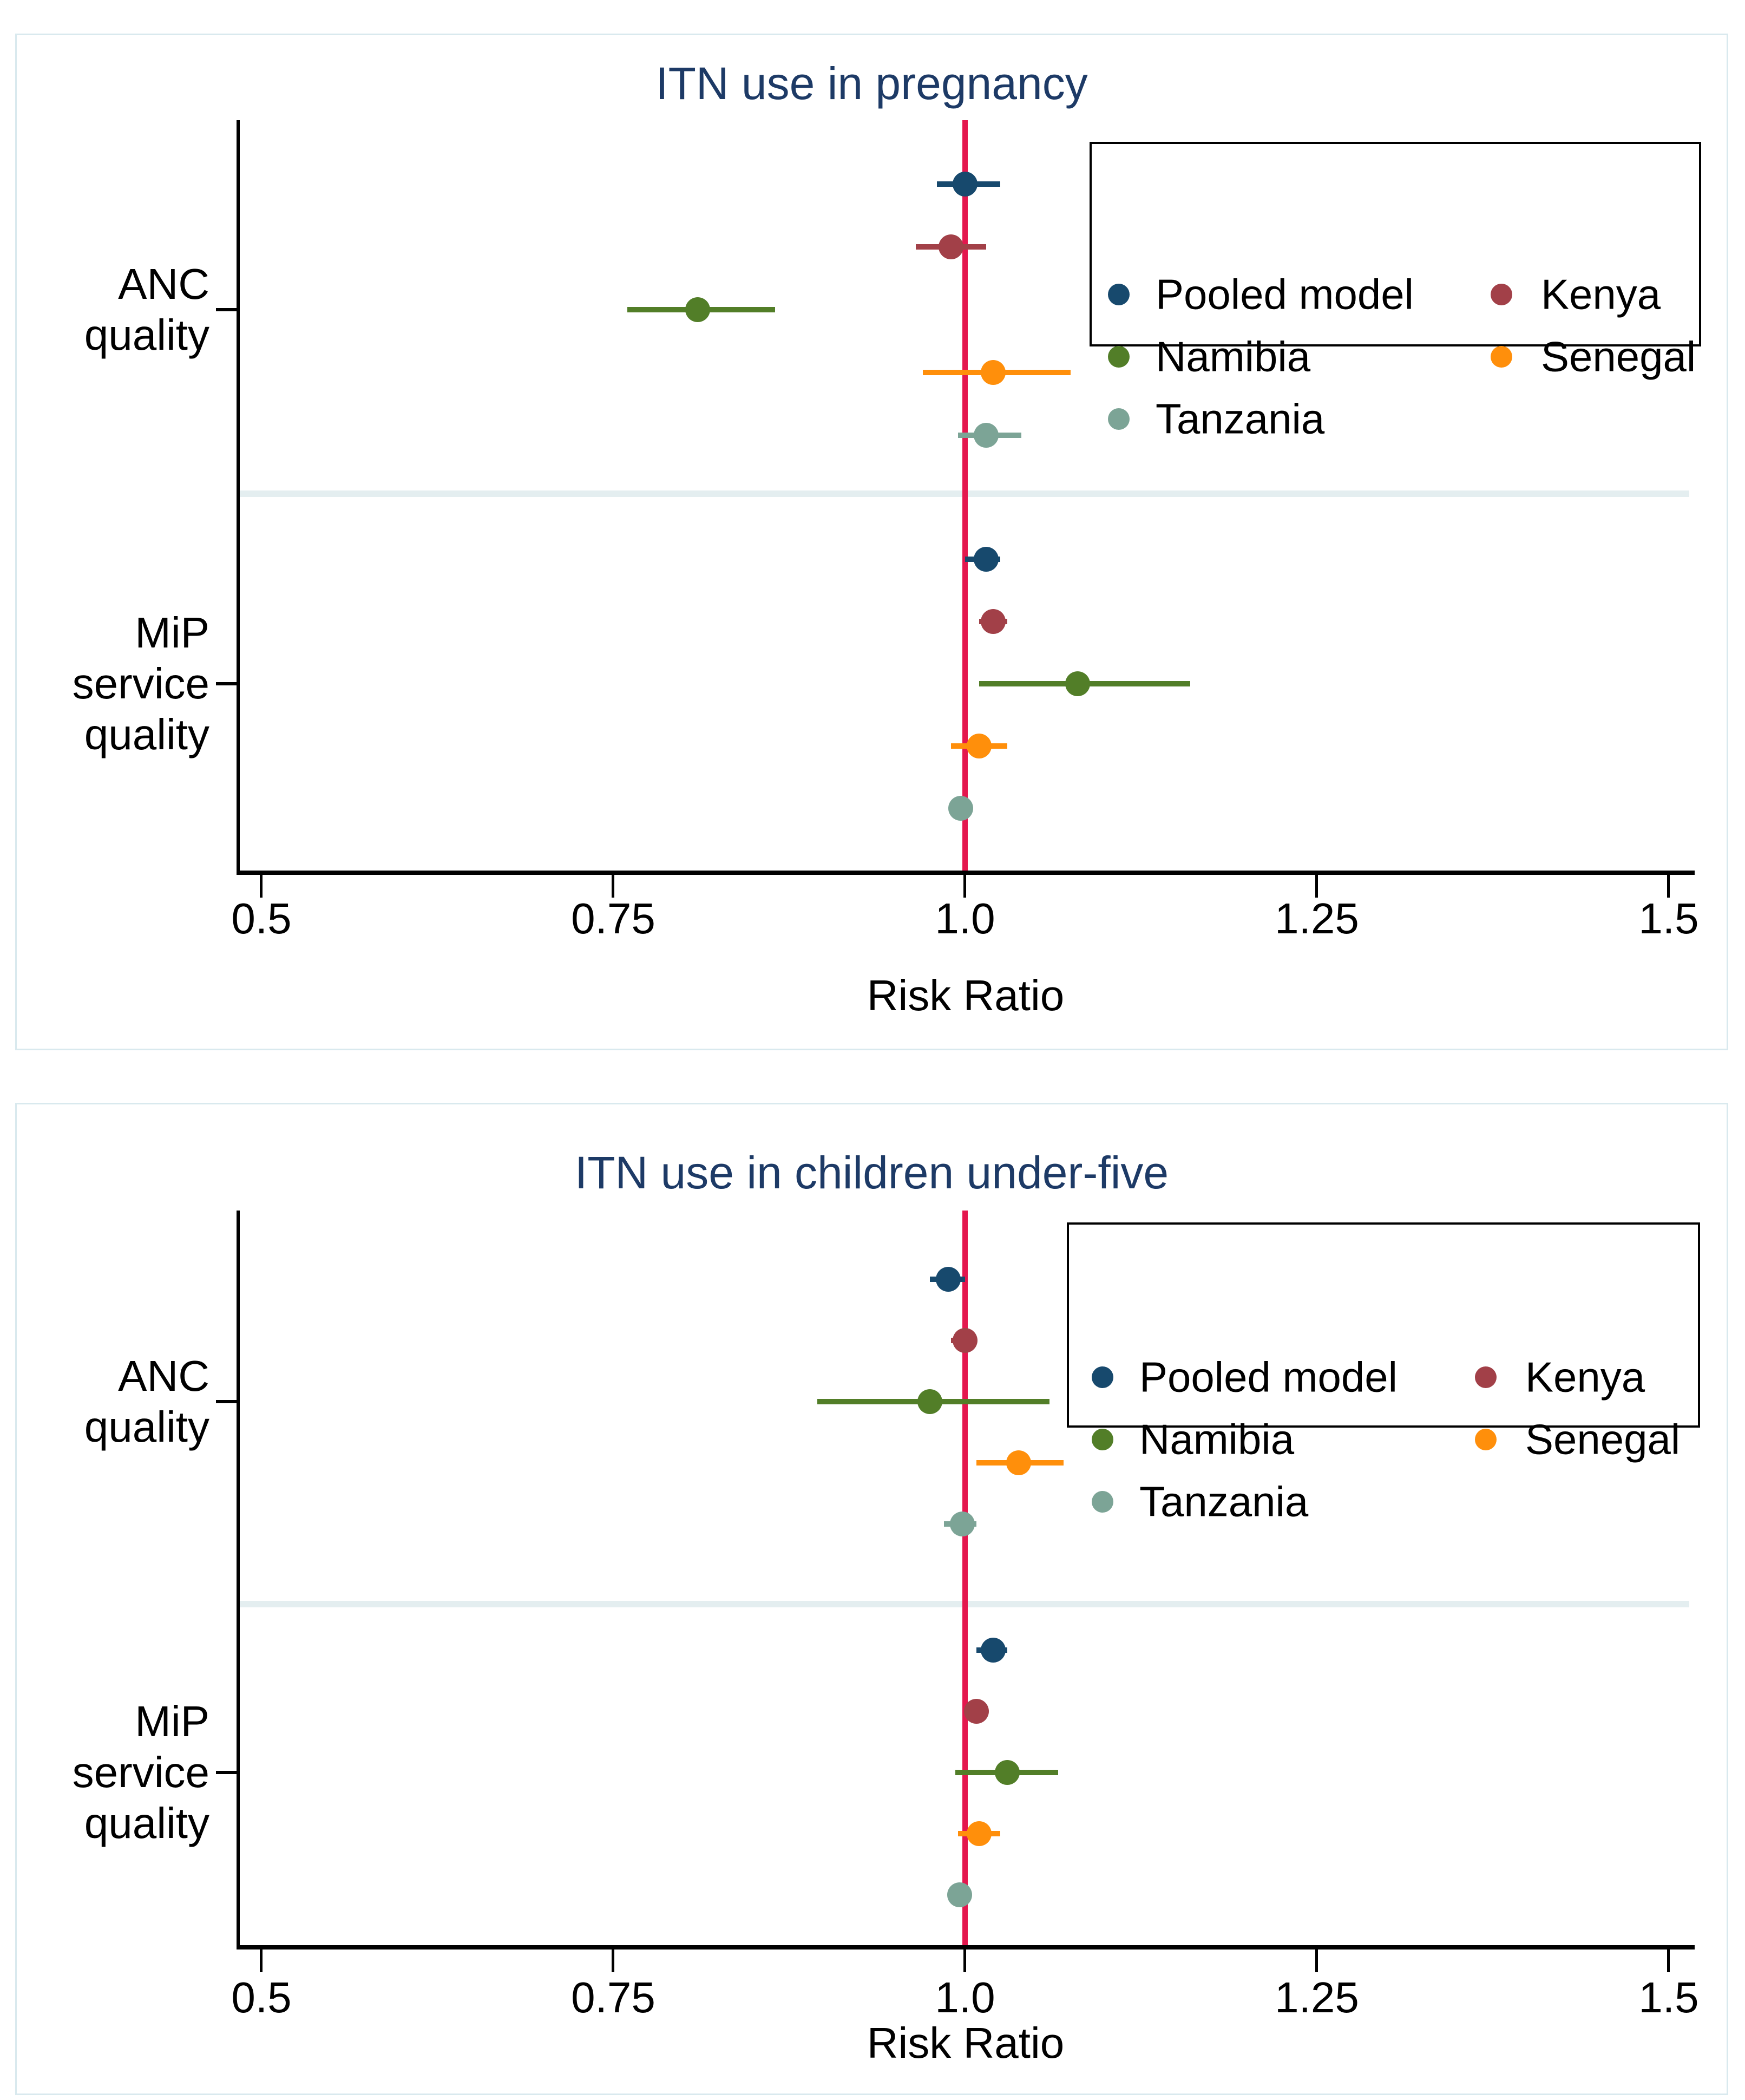 Image resolution: width=1745 pixels, height=2100 pixels. What do you see at coordinates (871, 1172) in the screenshot?
I see `chart-title: ITN use in children under-five` at bounding box center [871, 1172].